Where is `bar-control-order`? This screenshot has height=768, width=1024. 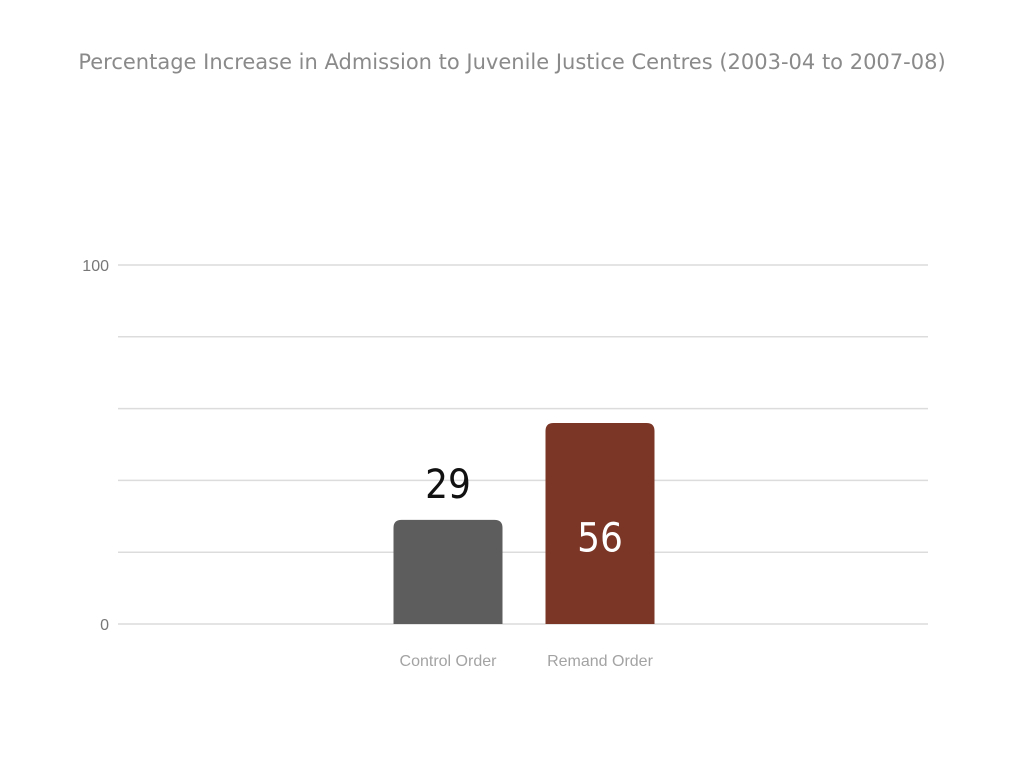 bar-control-order is located at coordinates (448, 571).